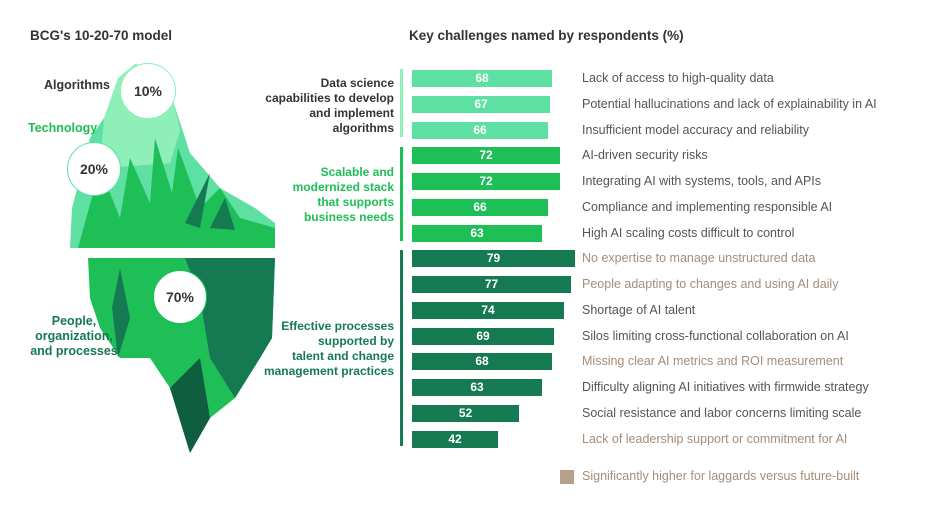  Describe the element at coordinates (121, 313) in the screenshot. I see `iceberg-underwater-stripe-shape` at that location.